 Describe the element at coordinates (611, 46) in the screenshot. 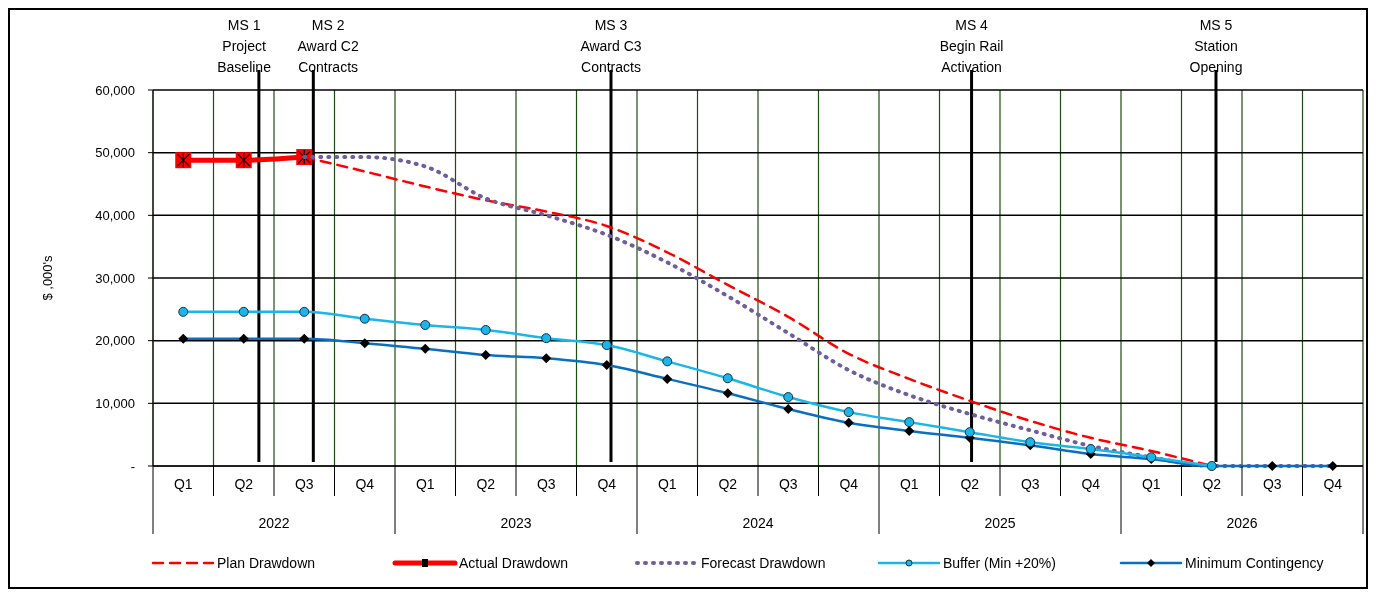

I see `text: MS 3 Award C3 Contracts` at that location.